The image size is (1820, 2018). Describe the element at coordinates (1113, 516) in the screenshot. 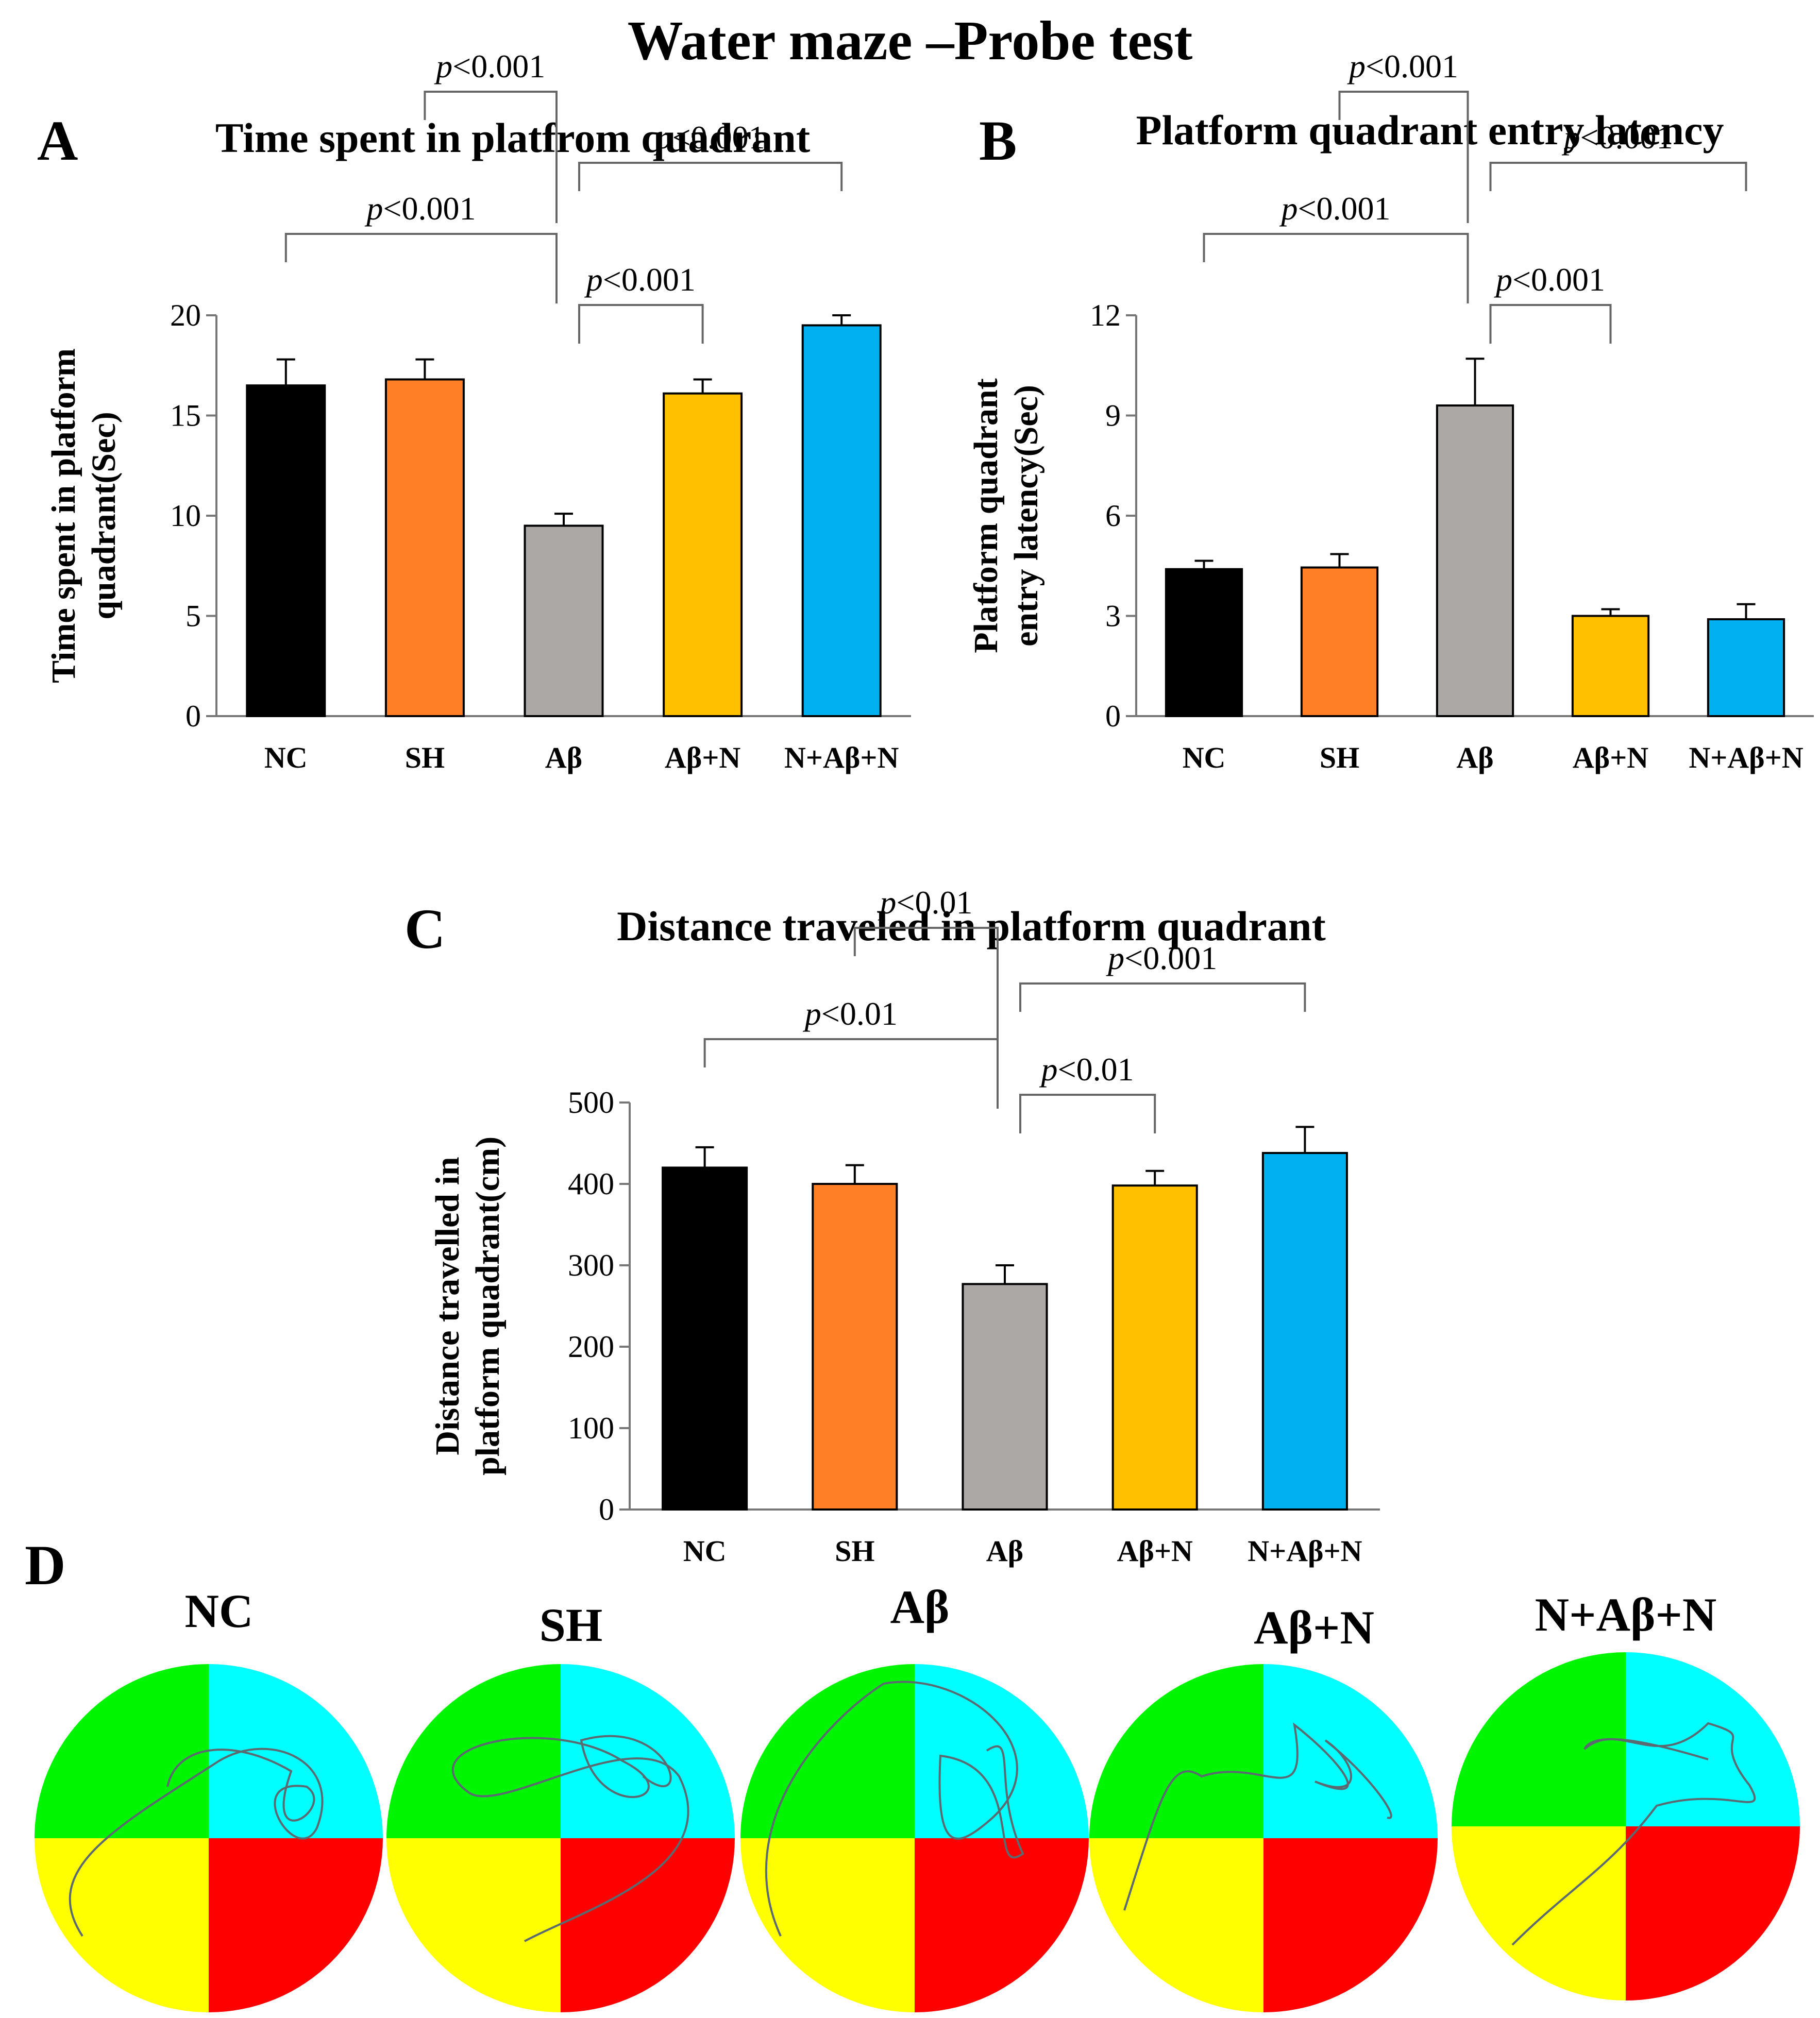

I see `y-tick-label: 6` at that location.